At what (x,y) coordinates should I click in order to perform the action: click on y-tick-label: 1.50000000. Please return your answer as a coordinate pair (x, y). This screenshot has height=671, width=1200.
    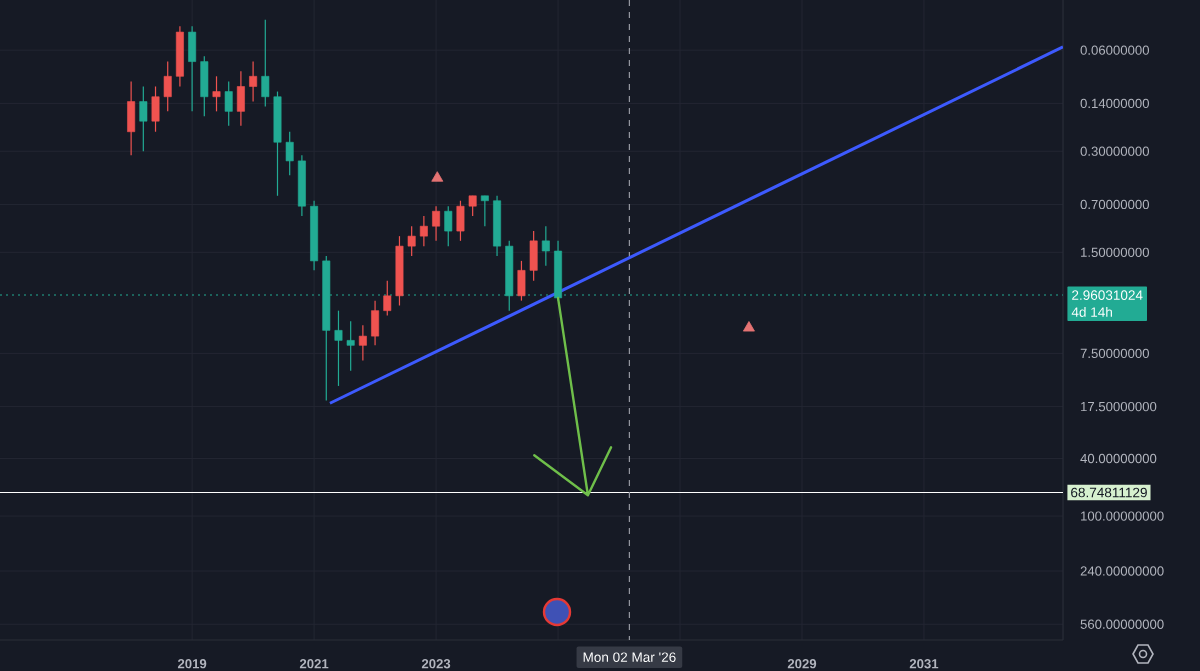
    Looking at the image, I should click on (1115, 252).